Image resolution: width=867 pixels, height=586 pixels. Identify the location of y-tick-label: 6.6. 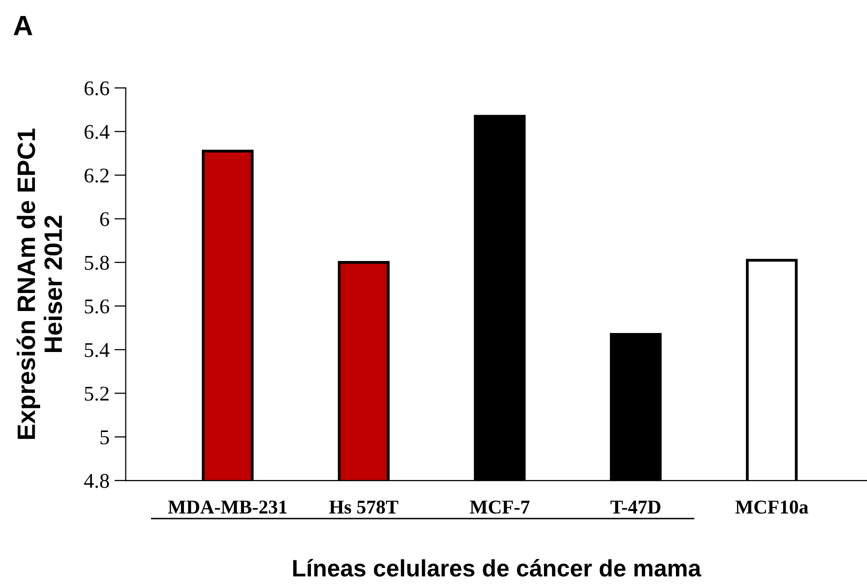
(97, 88).